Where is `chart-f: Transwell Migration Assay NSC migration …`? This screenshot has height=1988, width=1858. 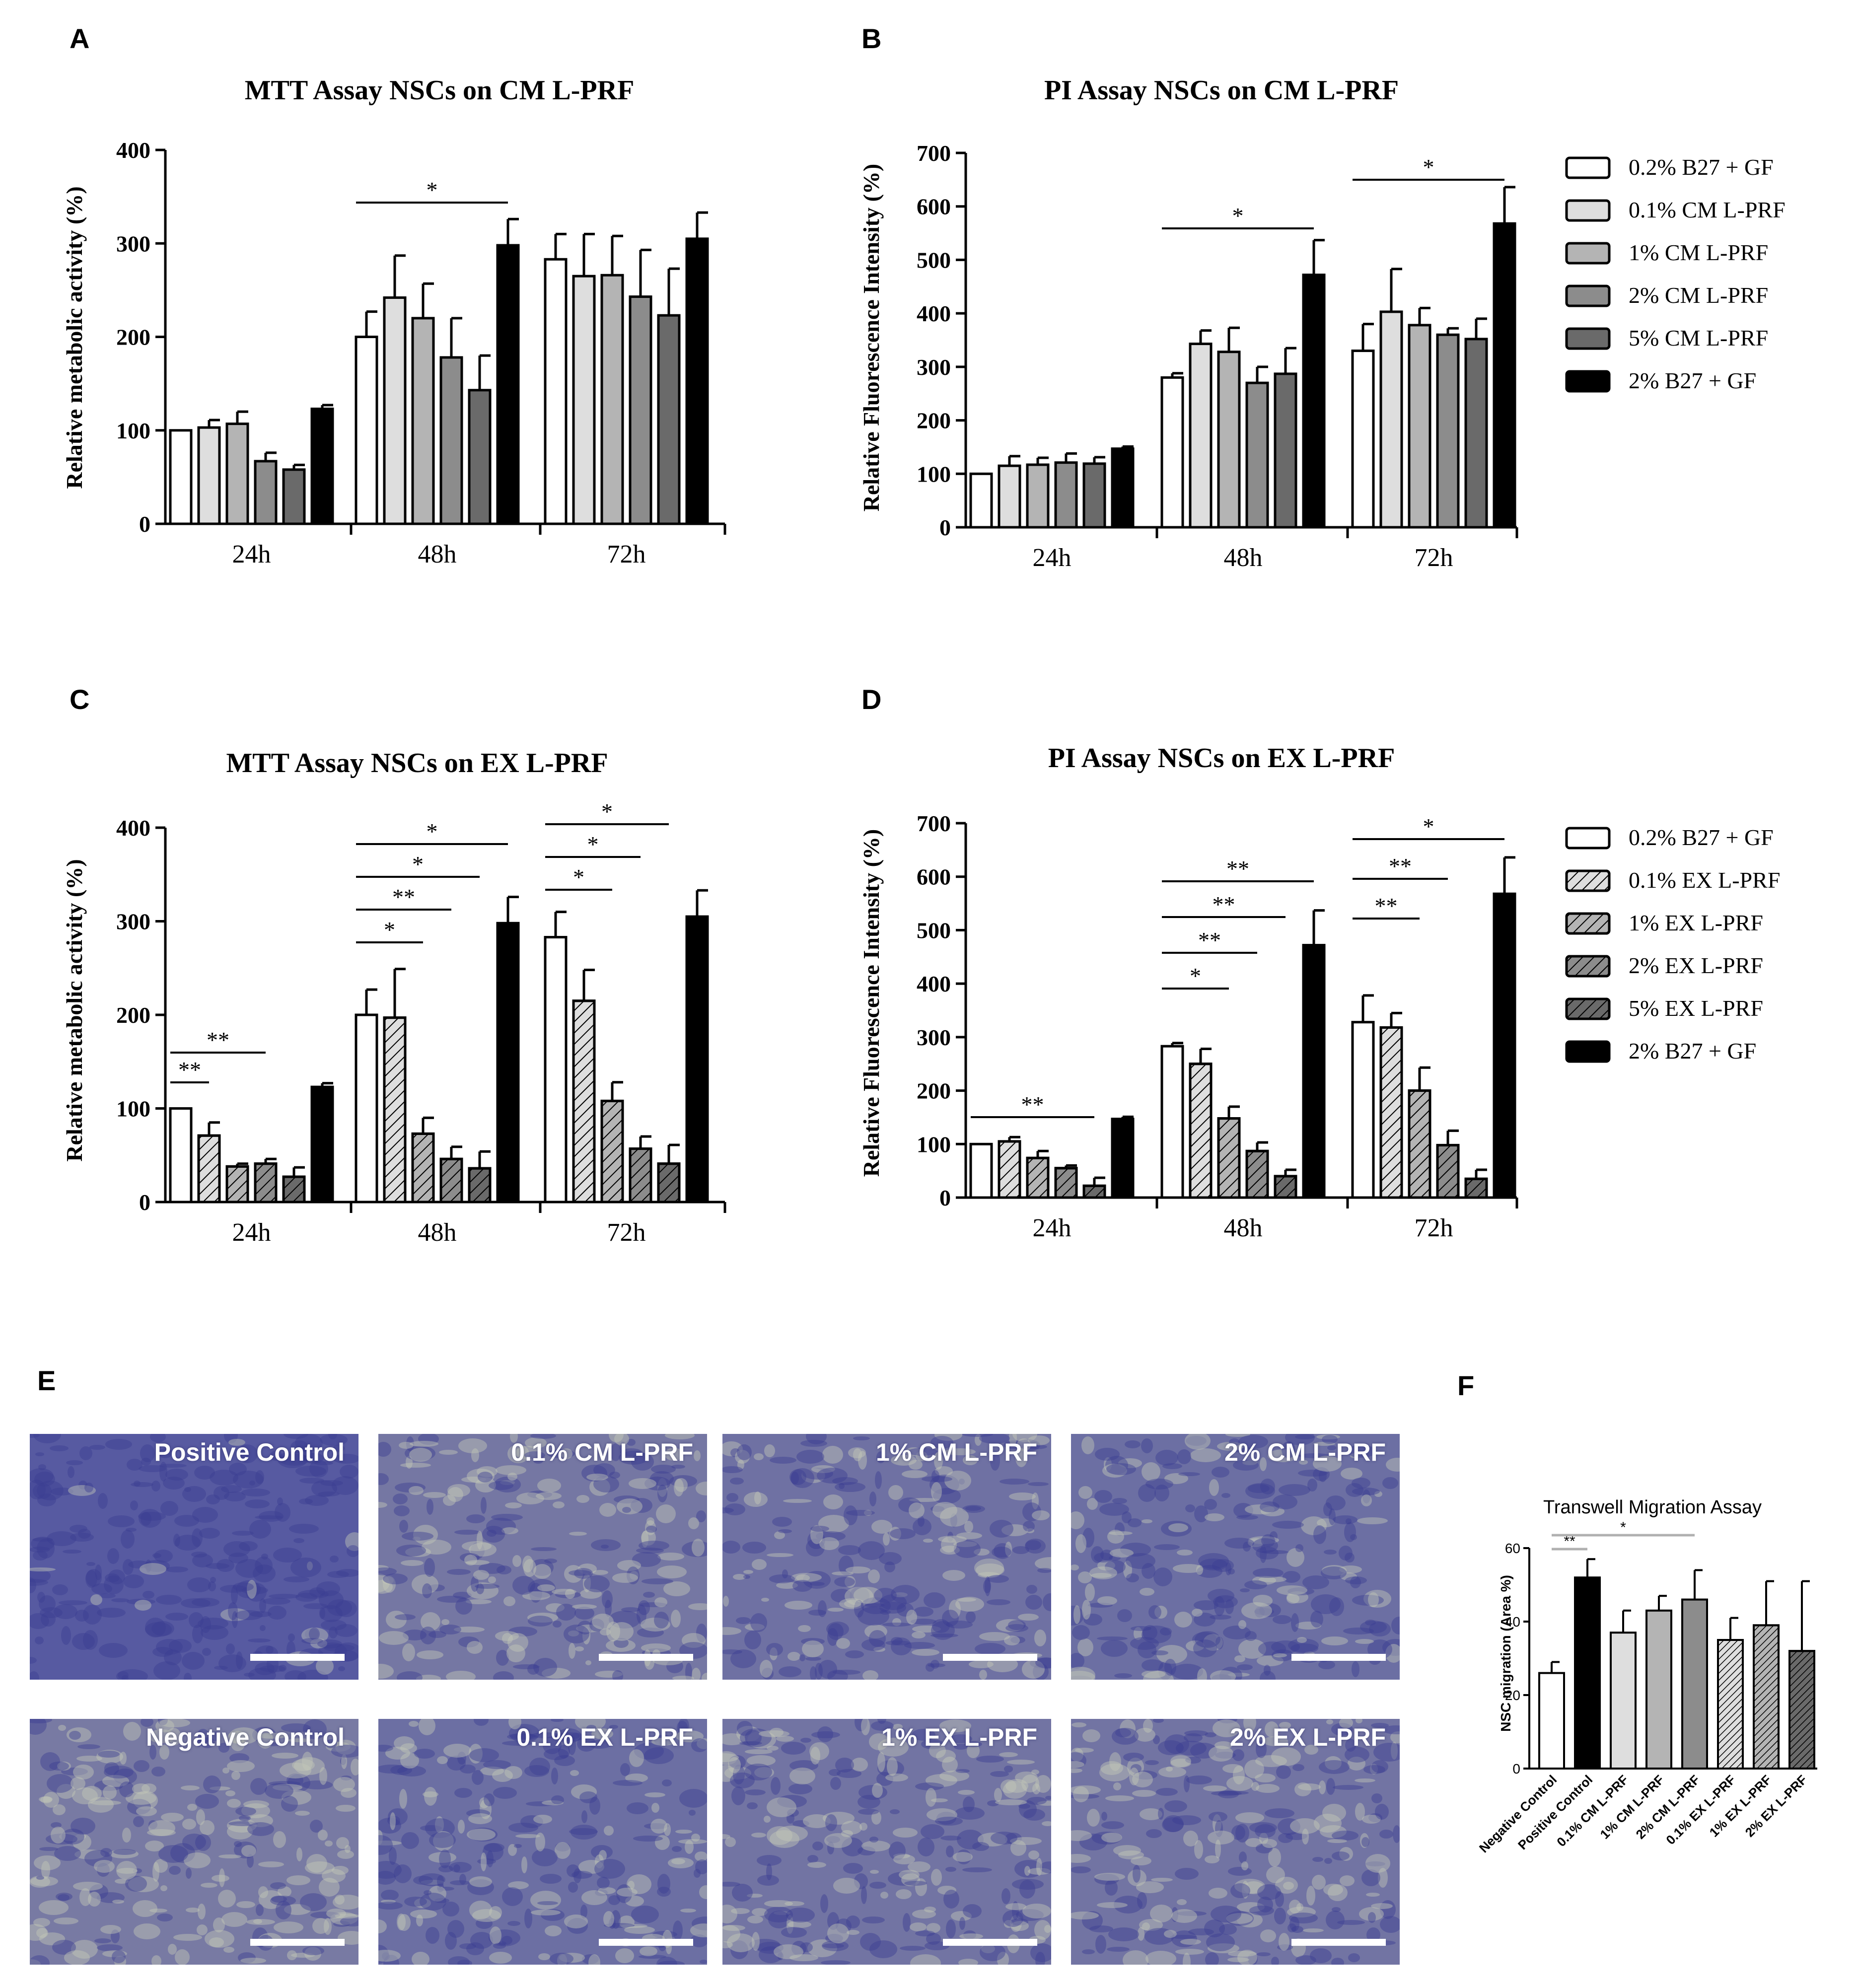
chart-f: Transwell Migration Assay NSC migration … is located at coordinates (1646, 1676).